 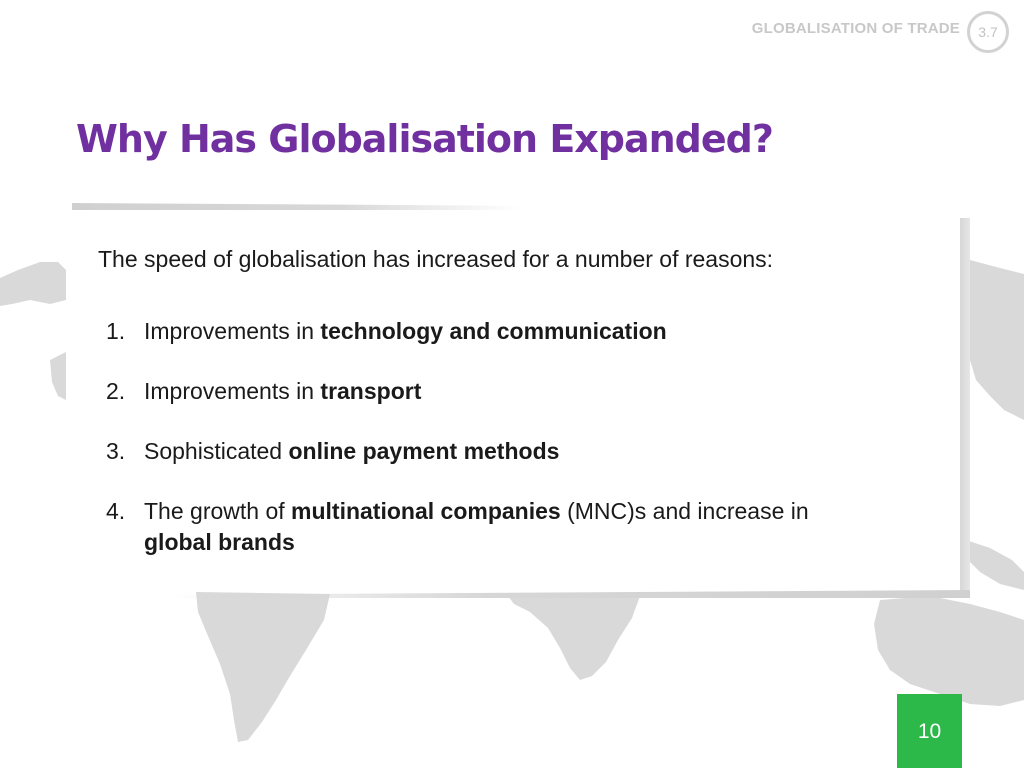 What do you see at coordinates (116, 511) in the screenshot?
I see `list-number: 4.` at bounding box center [116, 511].